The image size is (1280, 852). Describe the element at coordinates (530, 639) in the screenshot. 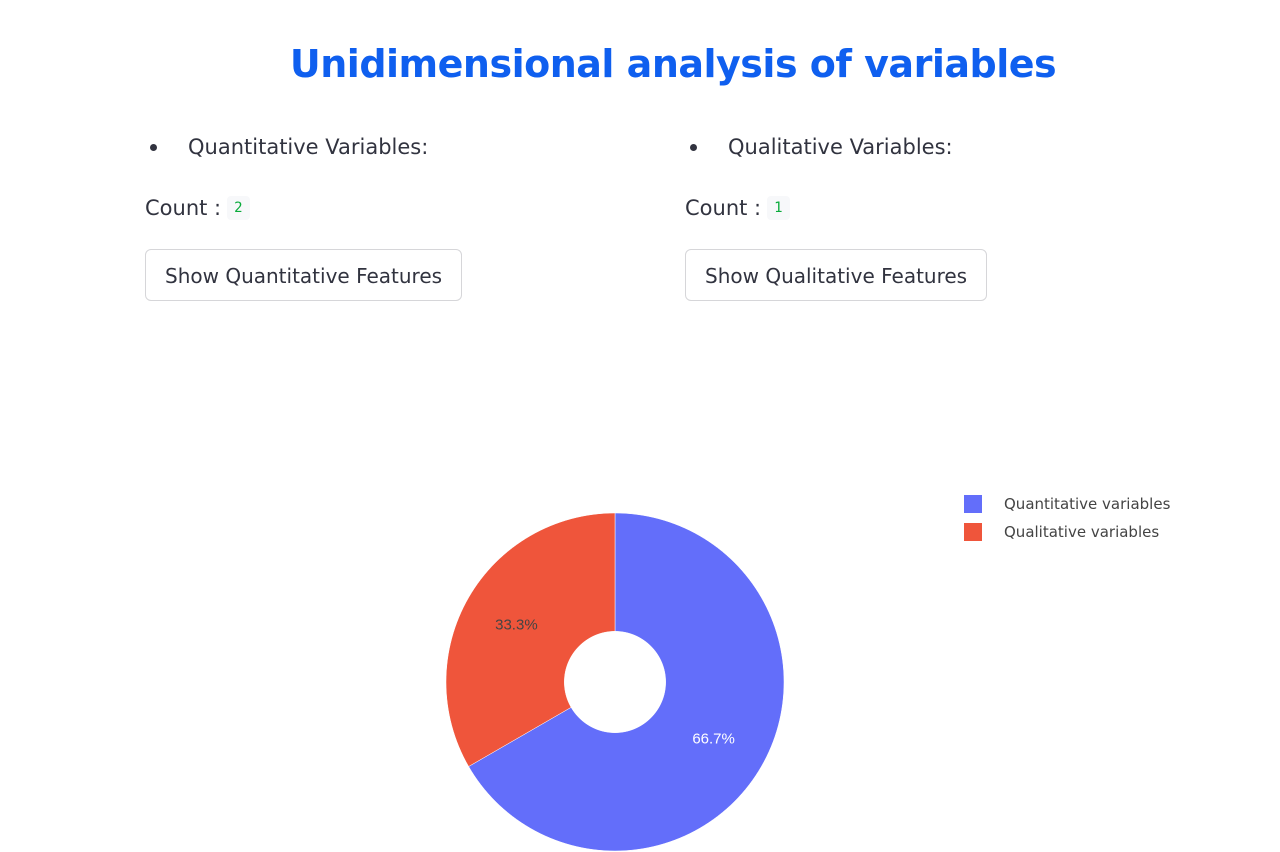

I see `pie-slice-qualitative` at that location.